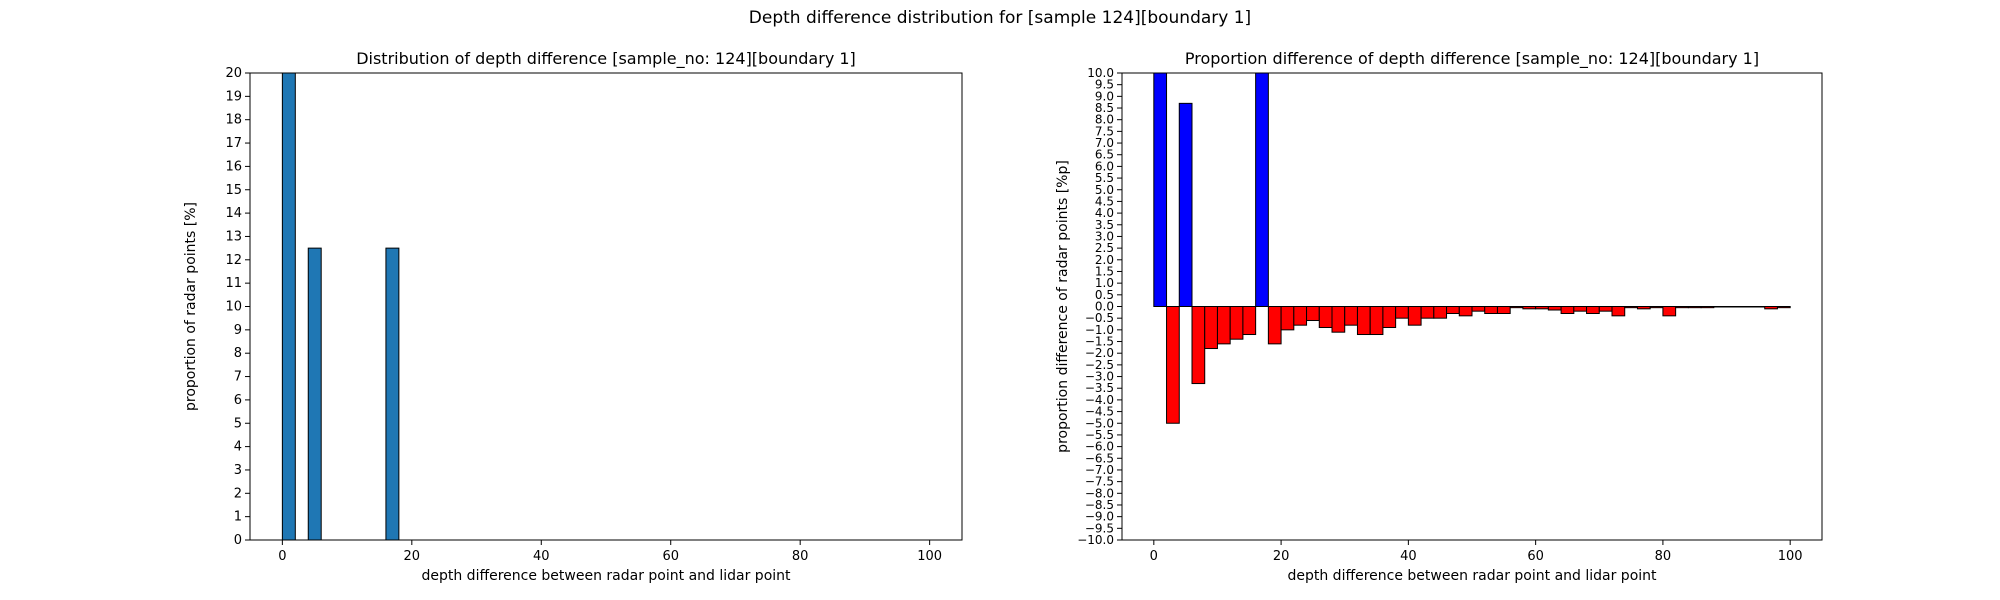 This screenshot has width=2000, height=600. I want to click on x-tick-label: 40, so click(541, 556).